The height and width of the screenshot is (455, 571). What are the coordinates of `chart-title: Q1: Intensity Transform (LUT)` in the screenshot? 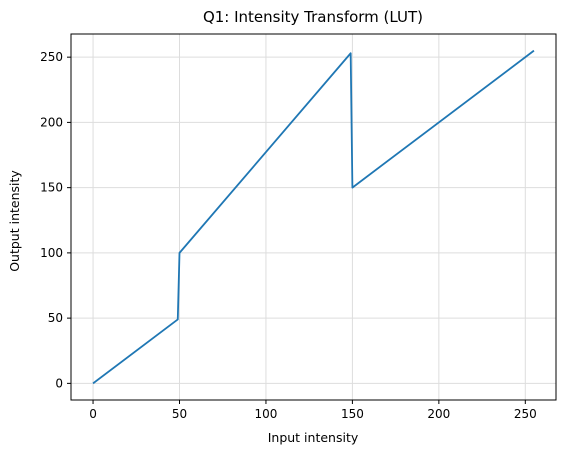 It's located at (313, 17).